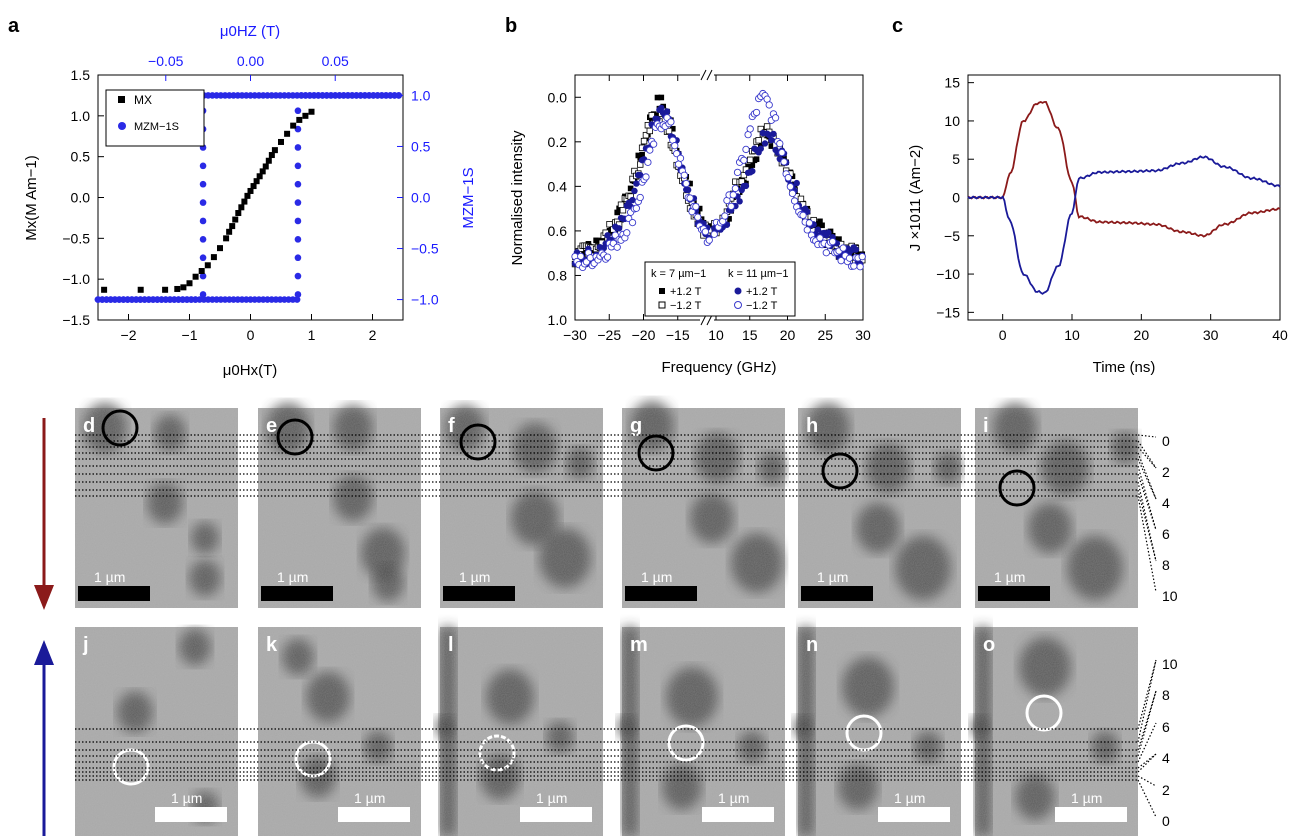  I want to click on panel-label-g: g, so click(636, 426).